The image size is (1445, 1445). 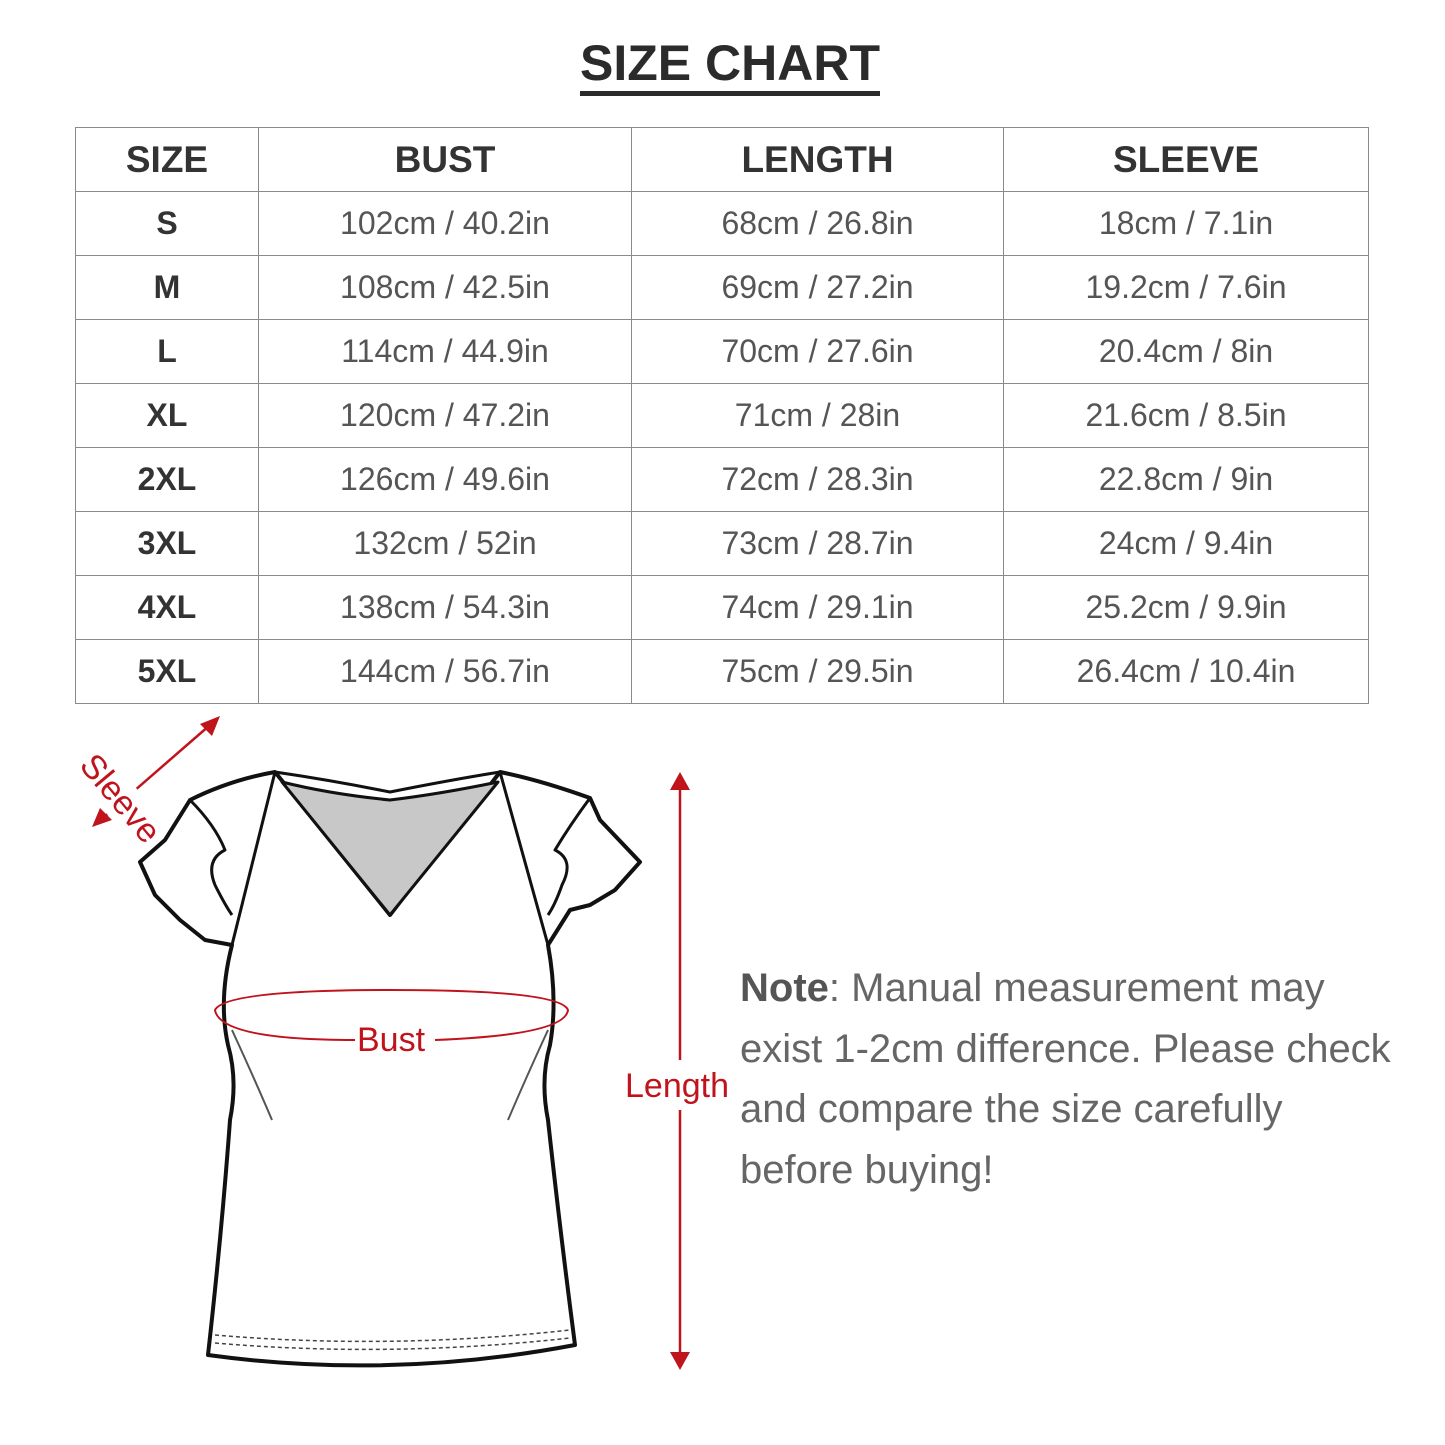 I want to click on length-cell: 72cm / 28.3in, so click(x=817, y=479).